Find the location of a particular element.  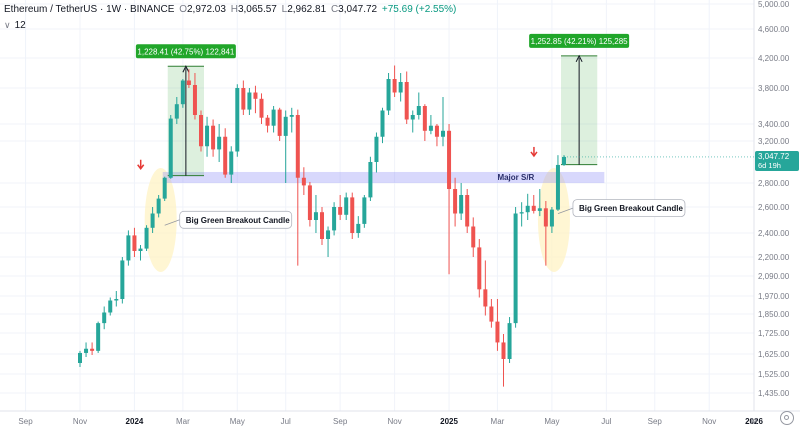

symbol-title: Ethereum / TetherUS · 1W · BINANCE is located at coordinates (89, 9).